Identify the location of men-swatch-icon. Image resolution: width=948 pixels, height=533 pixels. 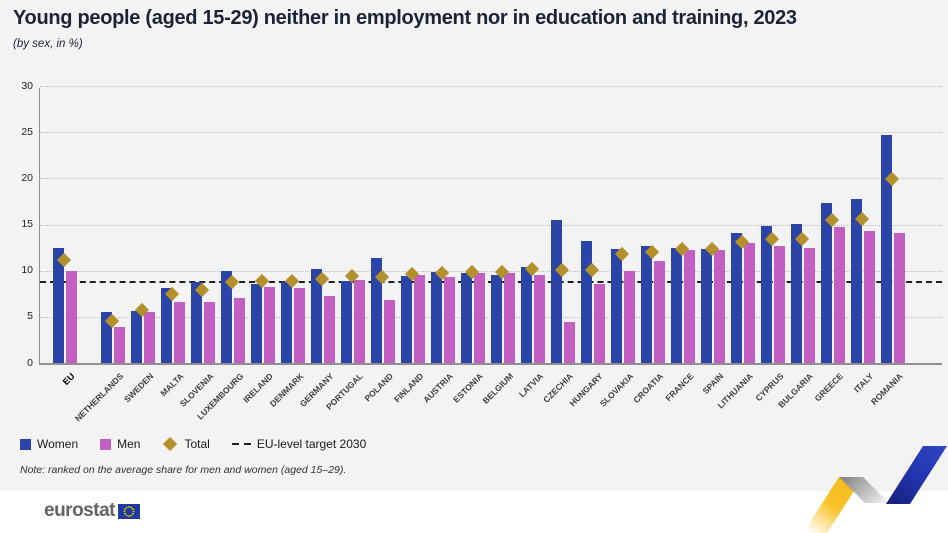
(106, 444).